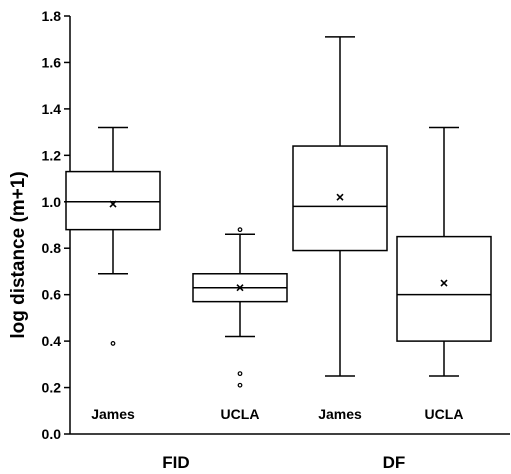  I want to click on y-tick-label: 0.0, so click(52, 434).